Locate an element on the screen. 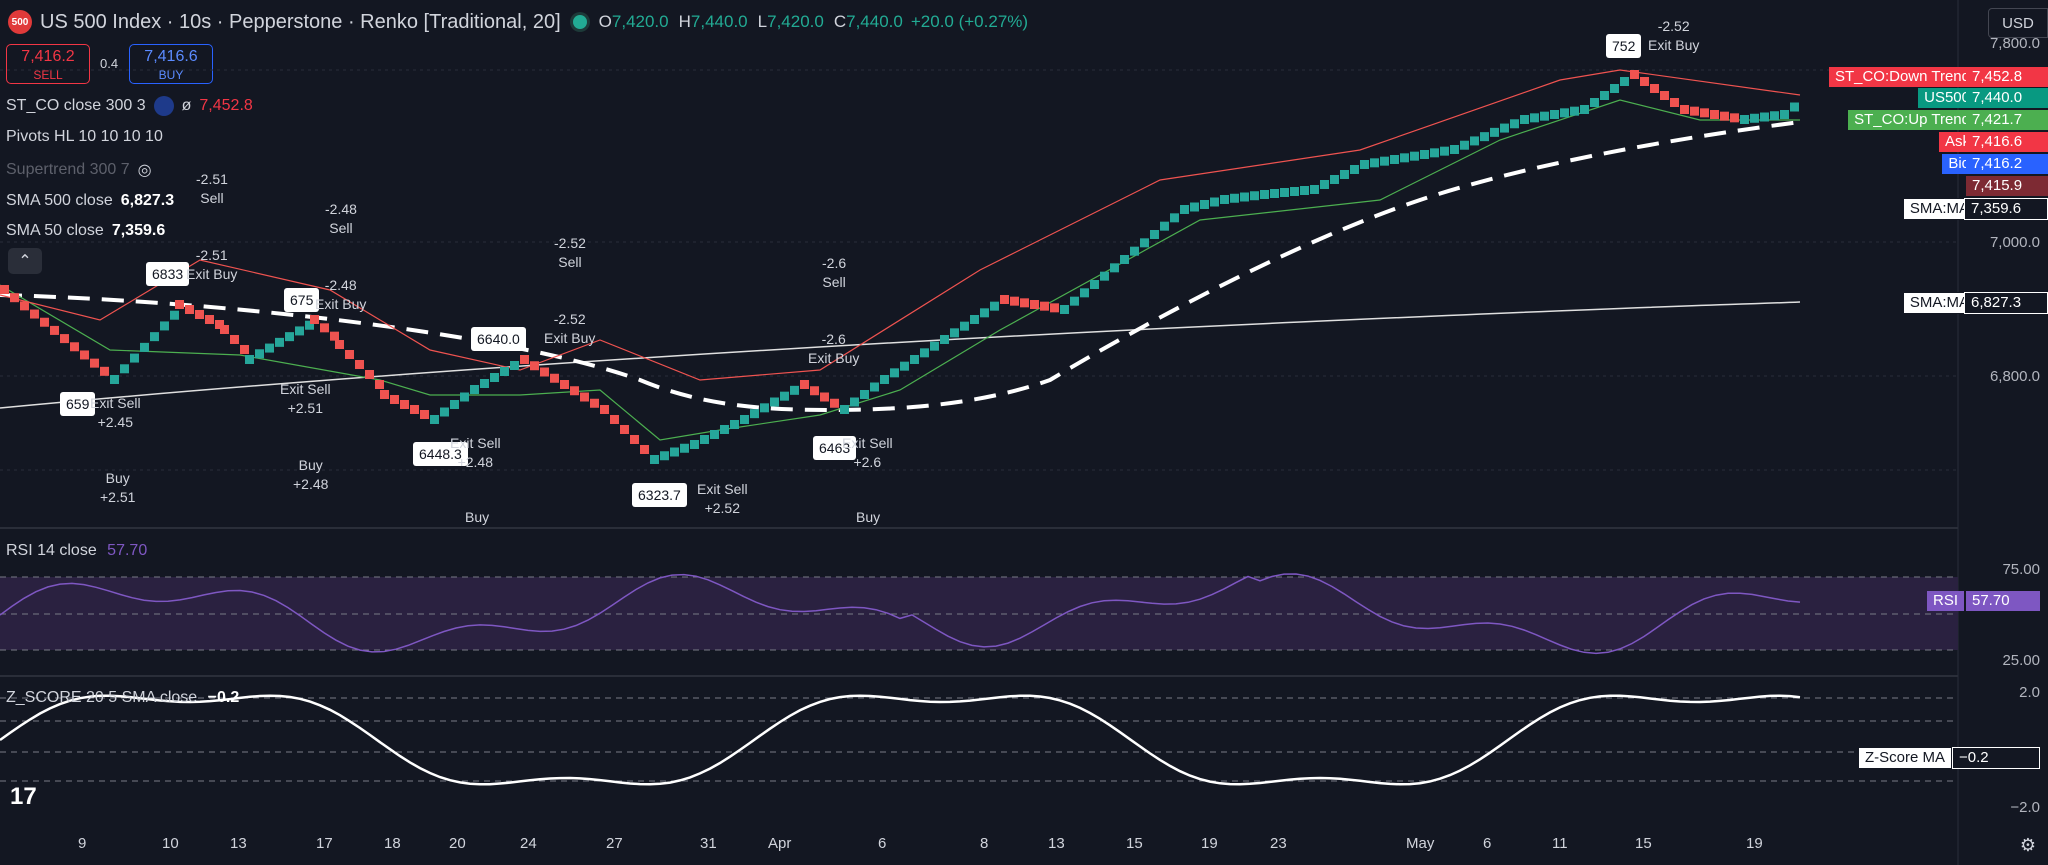 The width and height of the screenshot is (2048, 865). market-status-icon is located at coordinates (579, 22).